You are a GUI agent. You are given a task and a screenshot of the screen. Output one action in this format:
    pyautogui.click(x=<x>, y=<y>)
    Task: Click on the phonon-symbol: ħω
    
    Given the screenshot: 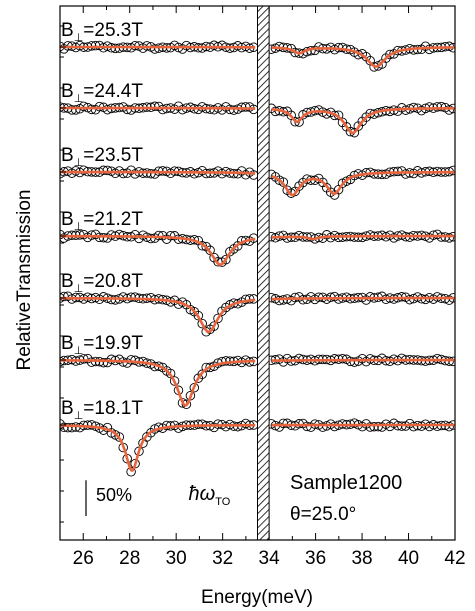 What is the action you would take?
    pyautogui.click(x=202, y=494)
    